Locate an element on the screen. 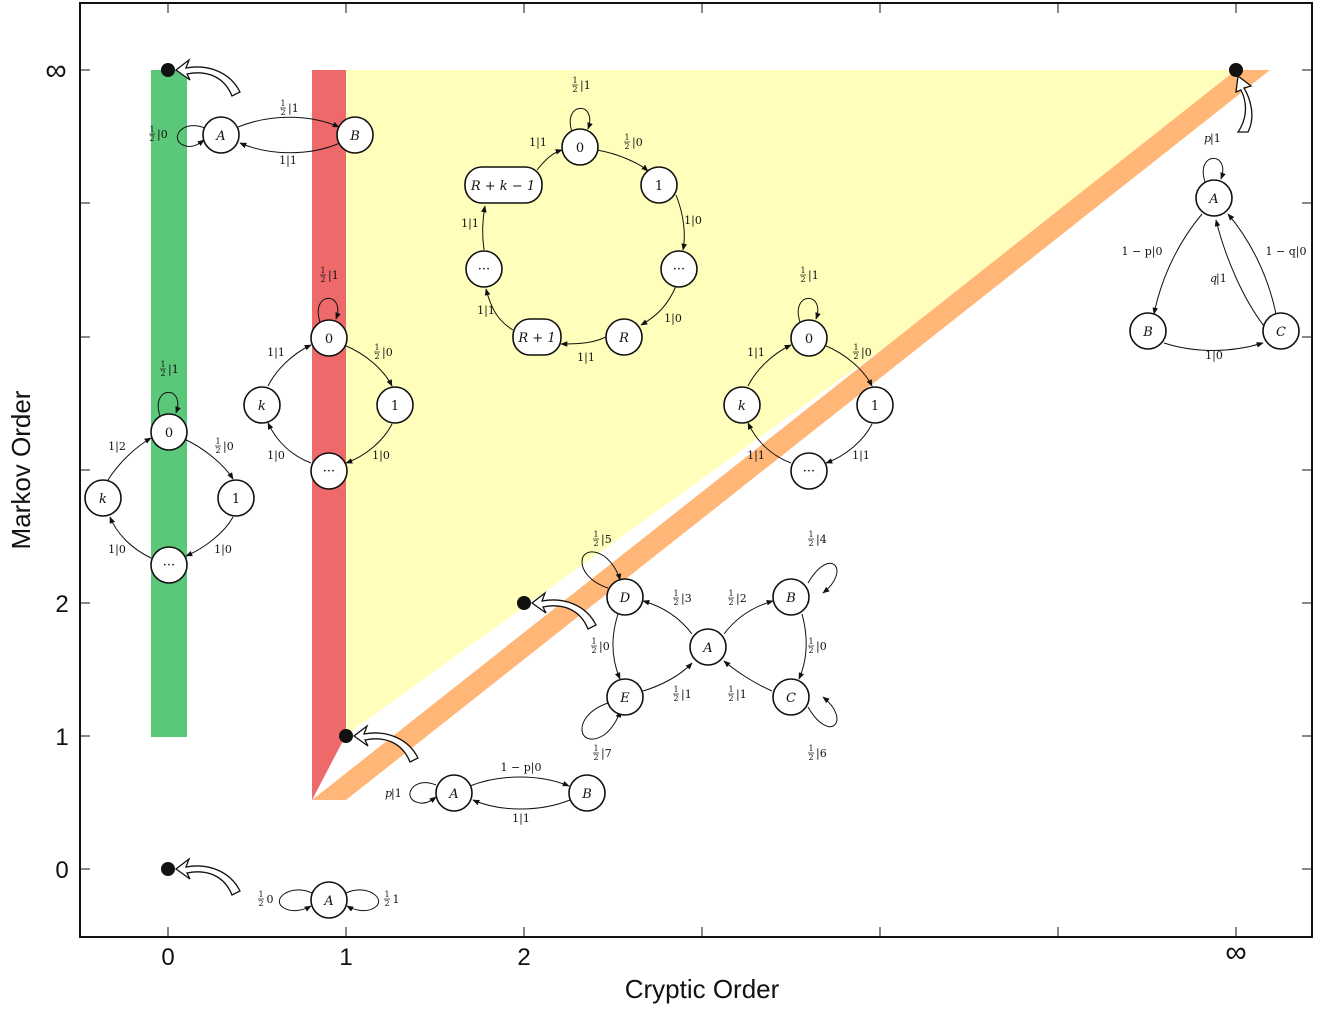  x-axis-label: Cryptic Order is located at coordinates (702, 989).